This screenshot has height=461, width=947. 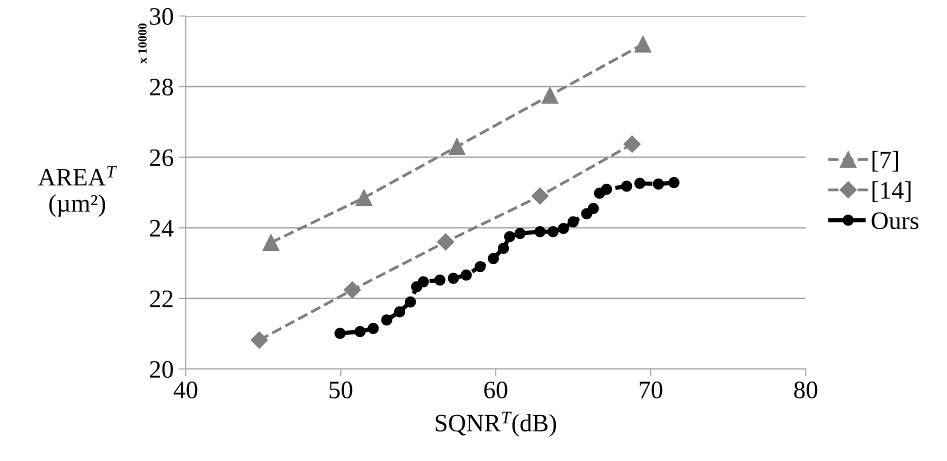 What do you see at coordinates (496, 390) in the screenshot?
I see `x-tick-label: 60` at bounding box center [496, 390].